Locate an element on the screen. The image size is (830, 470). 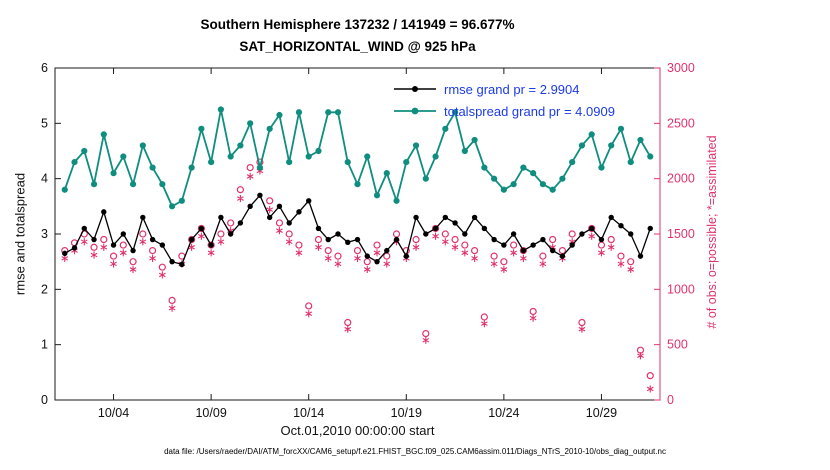
y-left-tick-label: 2 is located at coordinates (44, 289).